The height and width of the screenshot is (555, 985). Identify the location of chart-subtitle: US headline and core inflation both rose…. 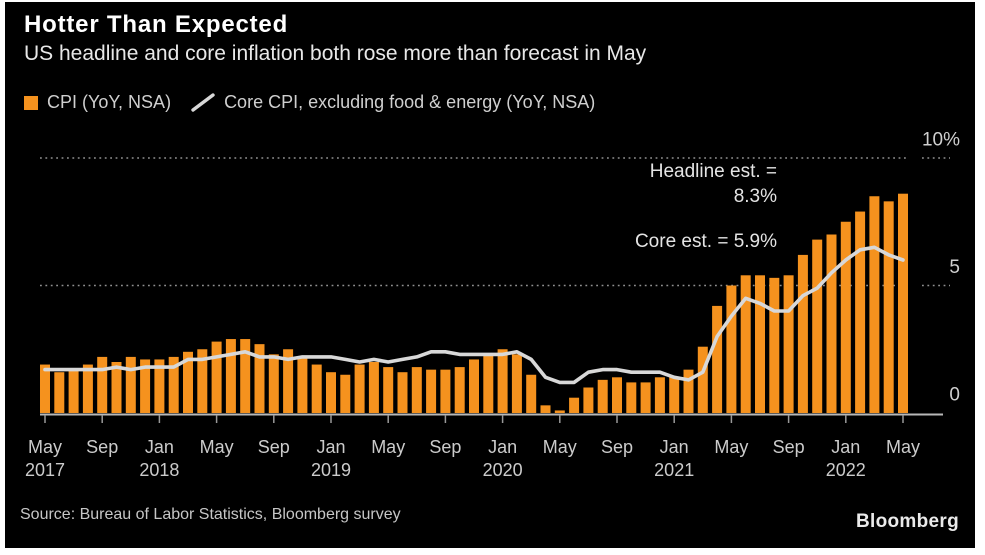
(335, 53).